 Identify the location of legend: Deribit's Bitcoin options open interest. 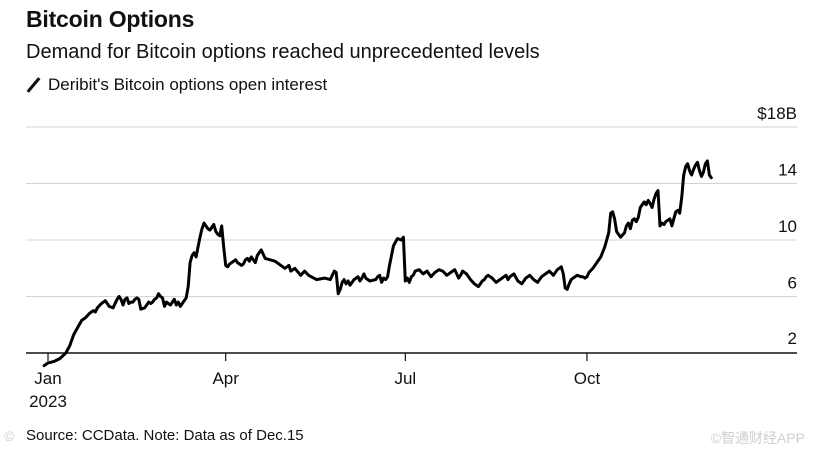
(176, 85).